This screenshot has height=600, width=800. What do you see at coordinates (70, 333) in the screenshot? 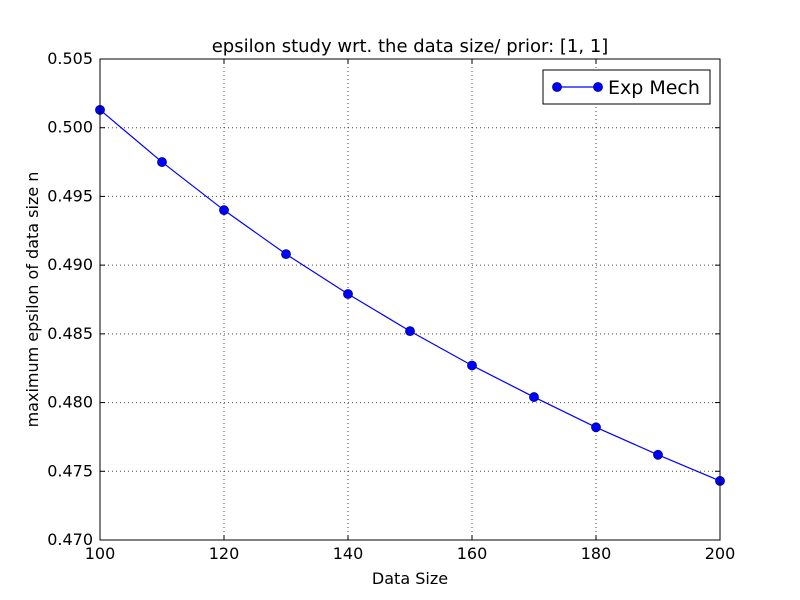
I see `y-tick-label: 0.485` at bounding box center [70, 333].